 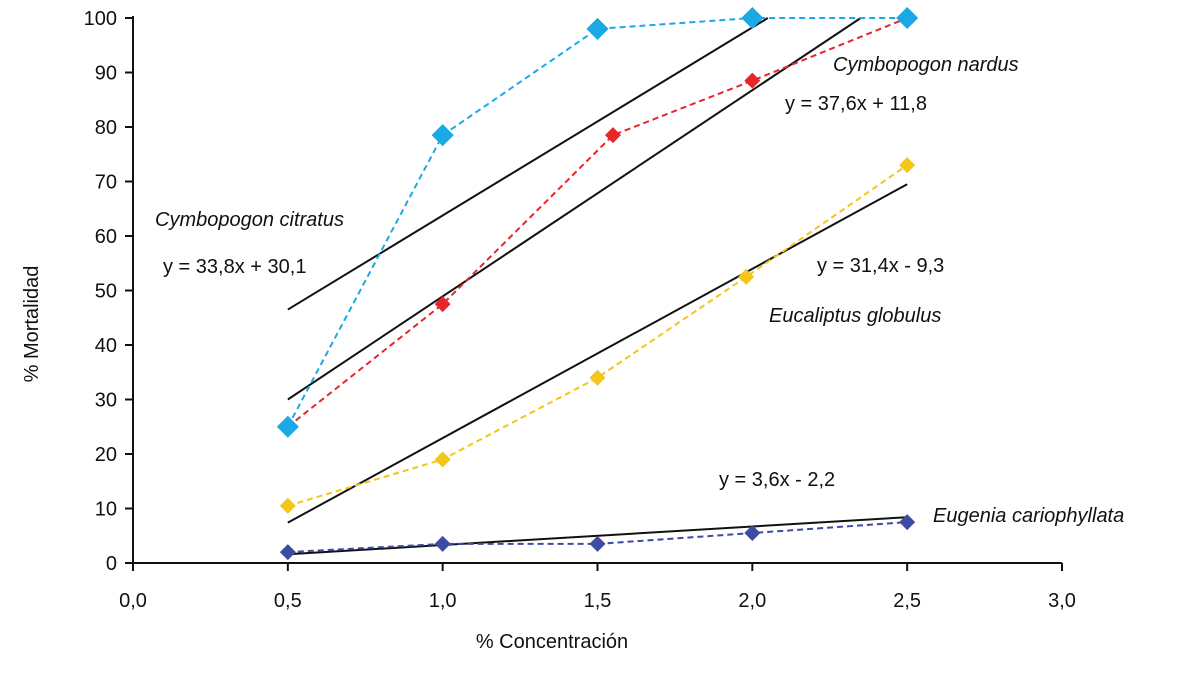 I want to click on y-tick-label: 0, so click(x=111, y=564).